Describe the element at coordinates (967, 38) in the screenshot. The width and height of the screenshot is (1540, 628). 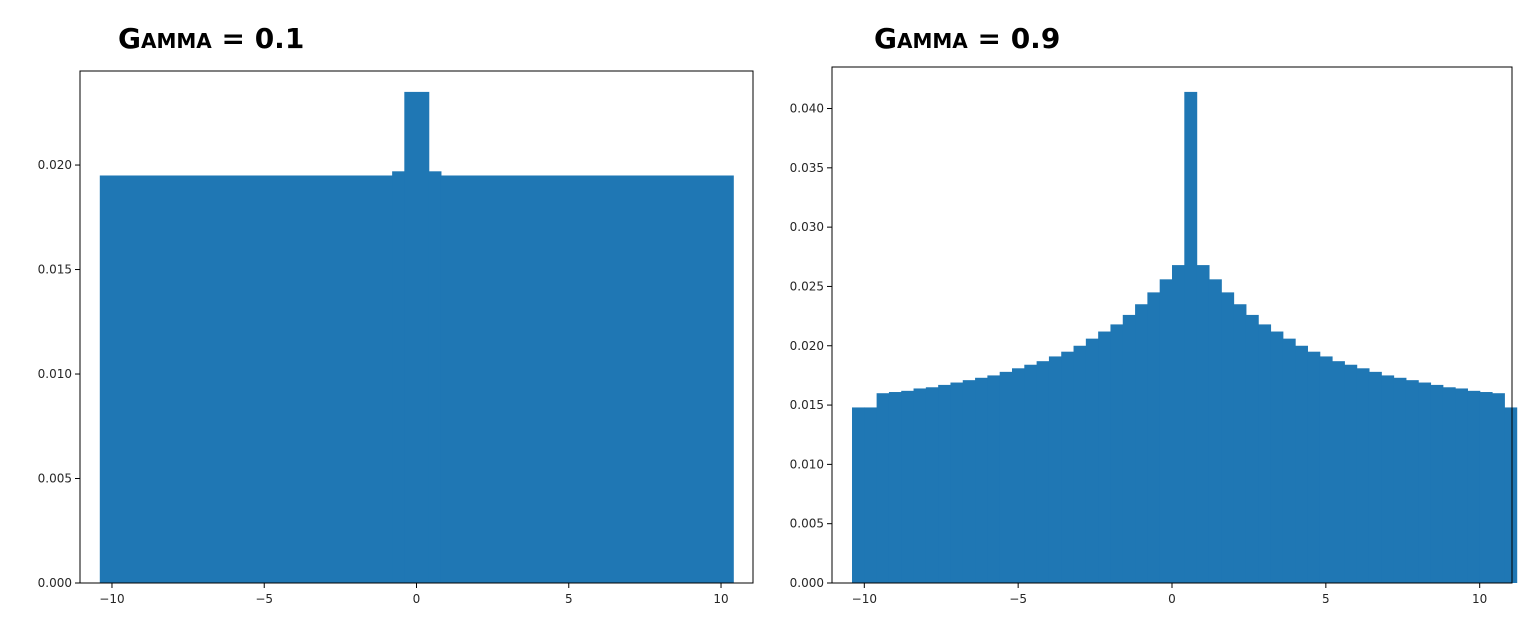
I see `chart-title-gamma-0-9: Gamma = 0.9` at that location.